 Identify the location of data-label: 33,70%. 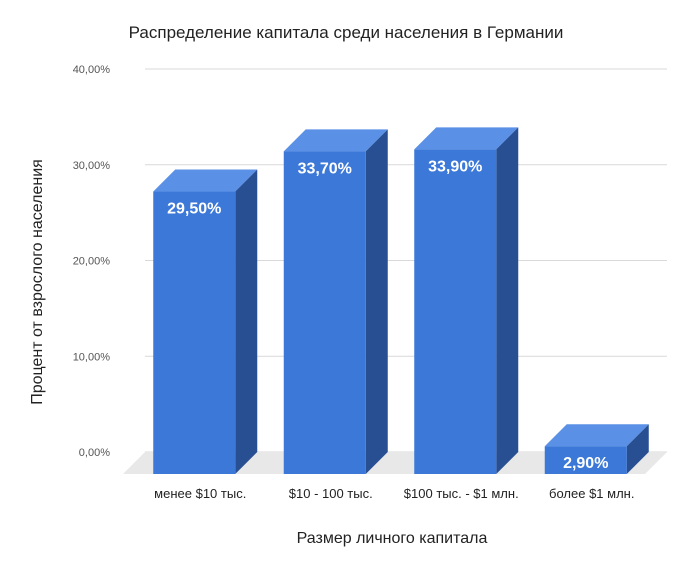
(325, 168).